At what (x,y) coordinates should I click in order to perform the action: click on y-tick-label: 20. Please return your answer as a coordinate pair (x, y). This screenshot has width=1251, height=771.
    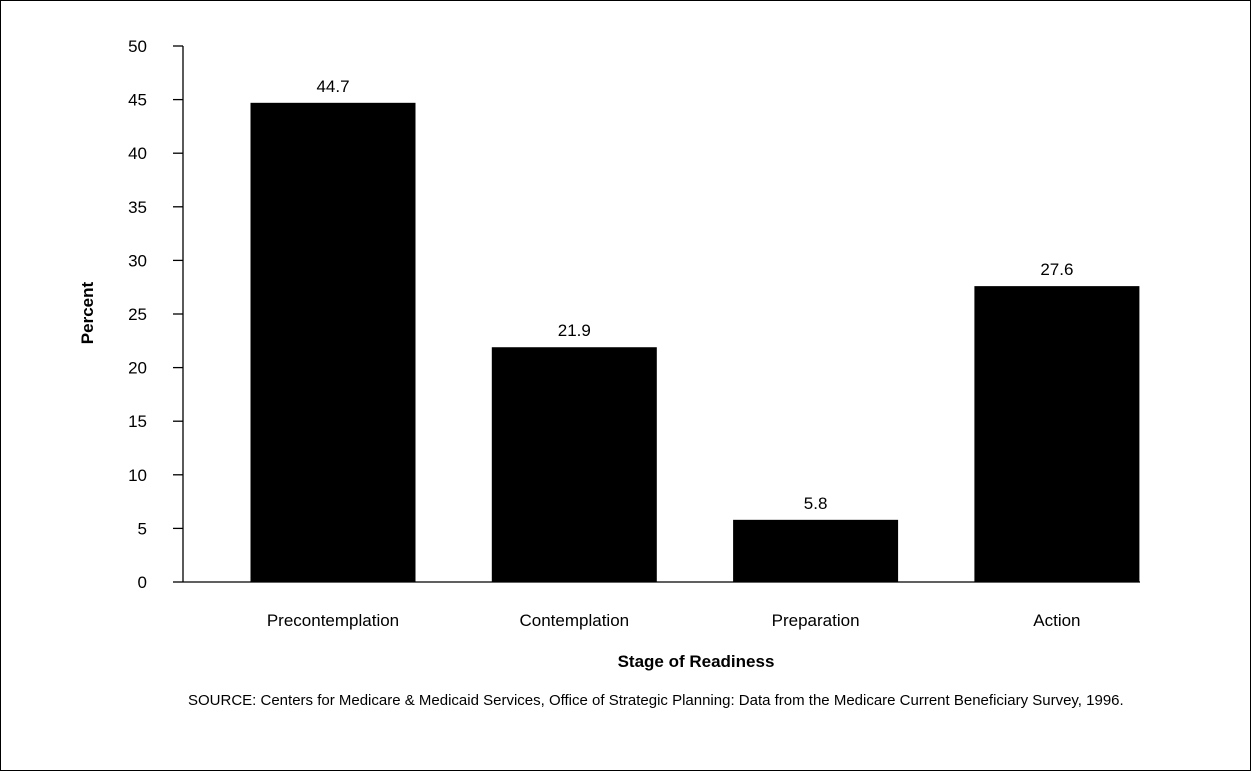
    Looking at the image, I should click on (137, 368).